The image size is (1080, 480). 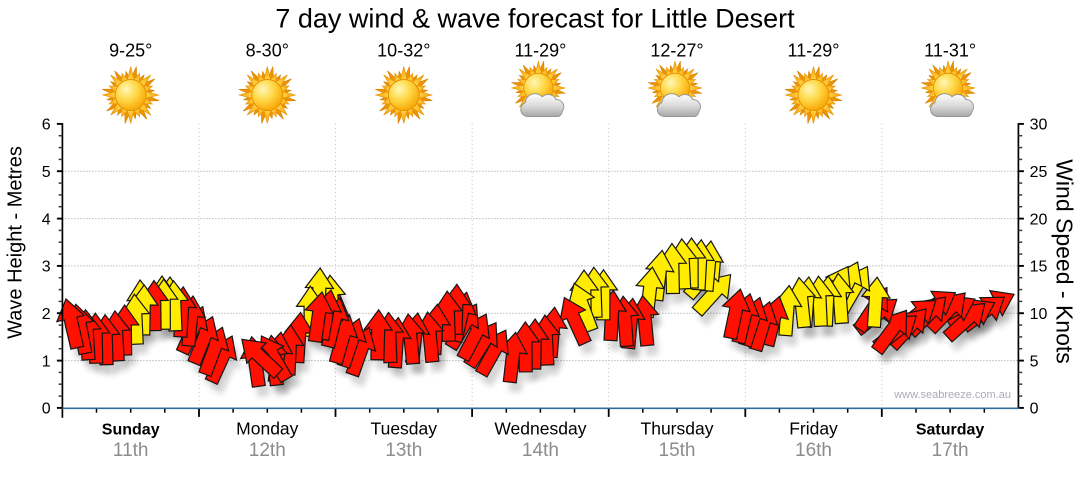 What do you see at coordinates (950, 450) in the screenshot?
I see `svg-text: 17th` at bounding box center [950, 450].